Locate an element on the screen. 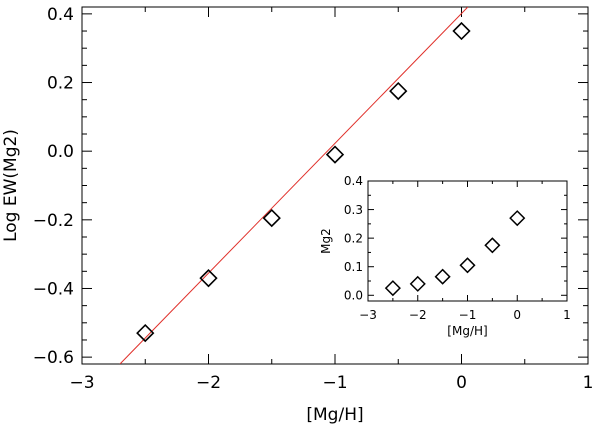  main-x-tick-label: −2 is located at coordinates (208, 383).